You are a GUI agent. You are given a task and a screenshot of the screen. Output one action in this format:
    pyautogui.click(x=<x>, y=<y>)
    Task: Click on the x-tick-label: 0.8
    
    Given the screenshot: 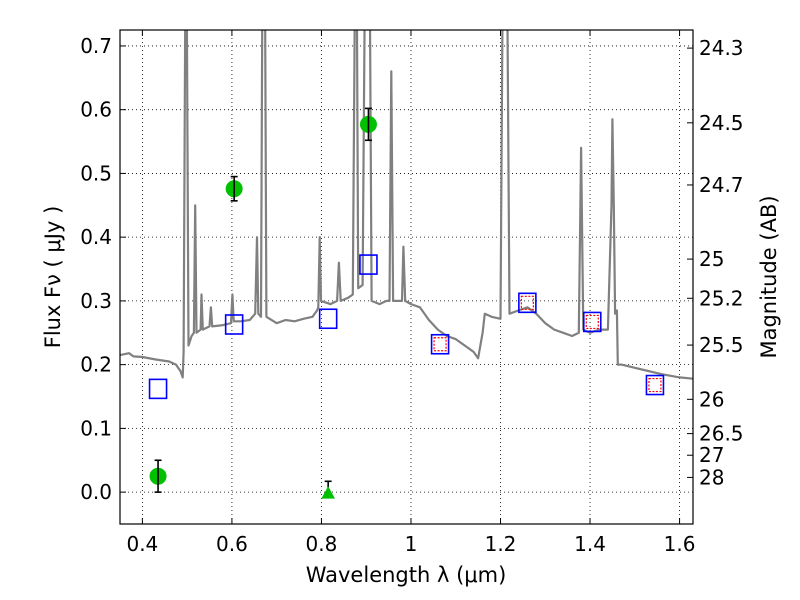 What is the action you would take?
    pyautogui.click(x=322, y=544)
    